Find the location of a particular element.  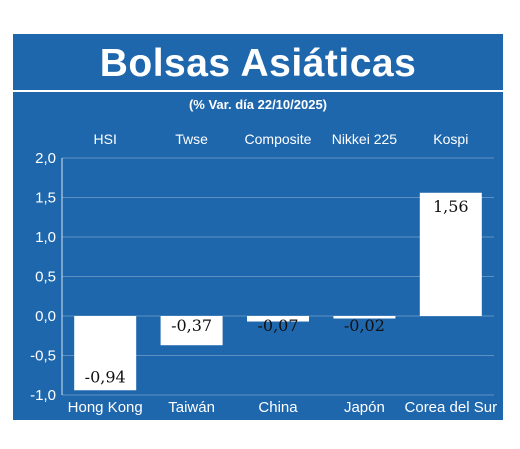

x-tick-label: China is located at coordinates (278, 407).